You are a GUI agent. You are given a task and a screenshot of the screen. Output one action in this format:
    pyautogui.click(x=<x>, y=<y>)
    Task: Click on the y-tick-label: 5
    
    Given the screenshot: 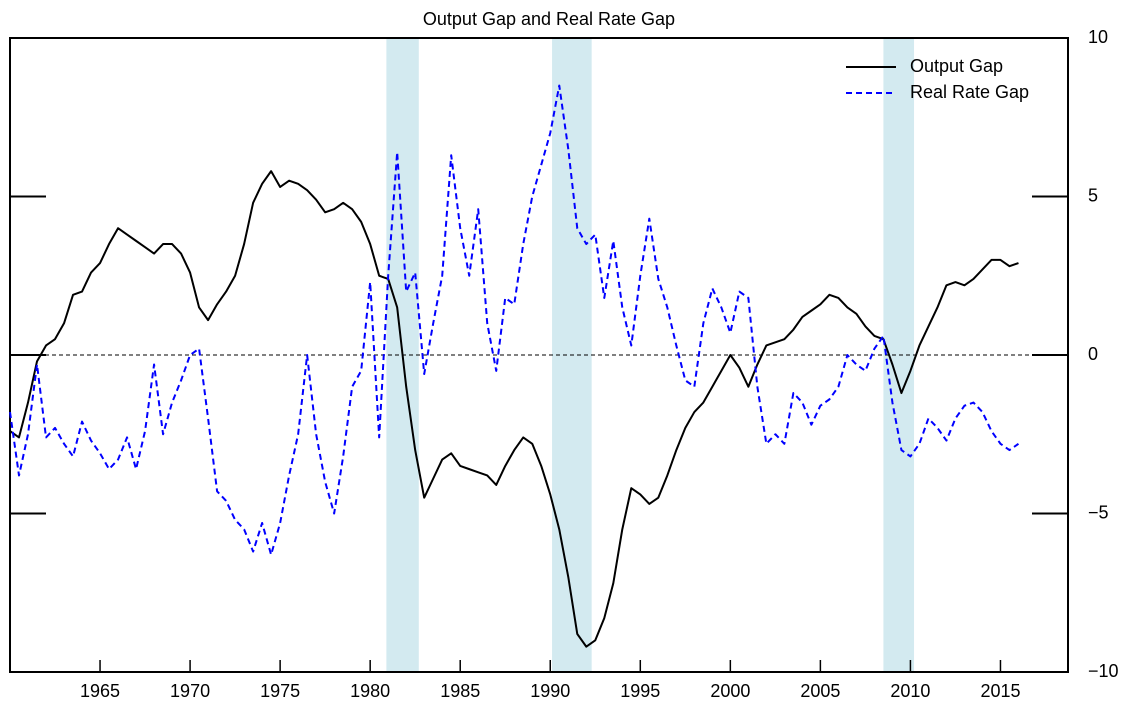 What is the action you would take?
    pyautogui.click(x=1093, y=195)
    